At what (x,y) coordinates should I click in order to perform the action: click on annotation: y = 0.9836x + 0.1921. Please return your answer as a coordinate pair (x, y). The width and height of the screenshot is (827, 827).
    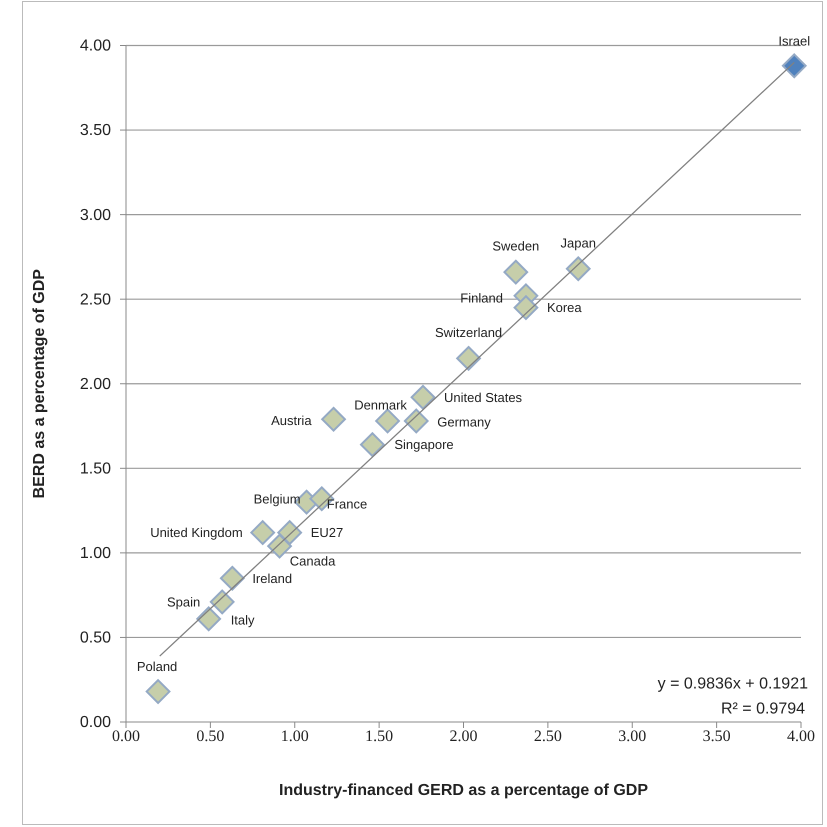
    Looking at the image, I should click on (733, 684).